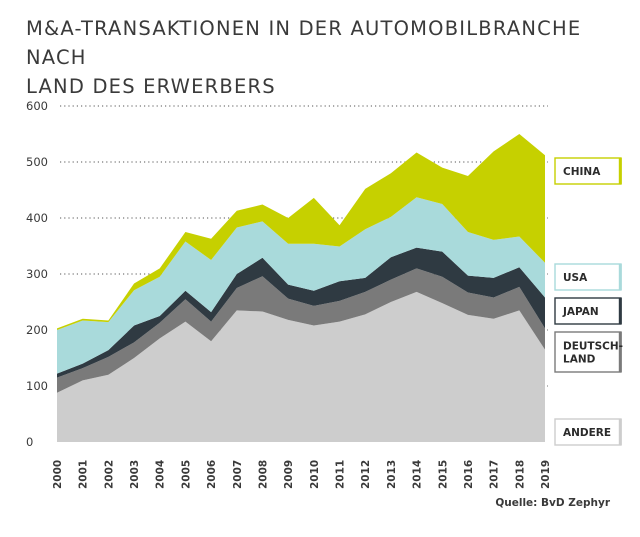  Describe the element at coordinates (315, 474) in the screenshot. I see `x-tick-label: 2010` at that location.